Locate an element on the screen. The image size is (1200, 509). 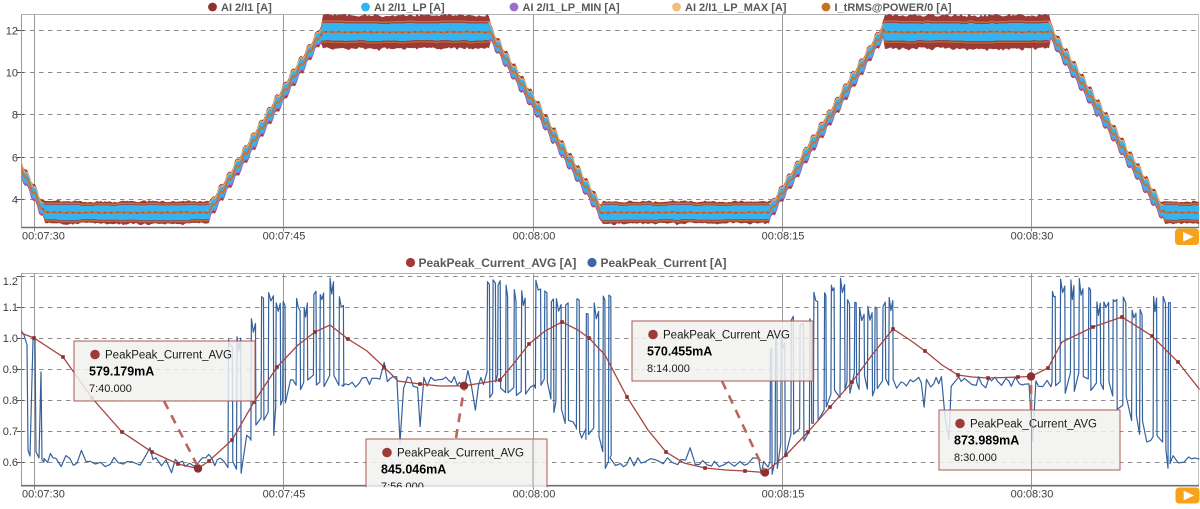
svg-text: 1.1 is located at coordinates (10, 308).